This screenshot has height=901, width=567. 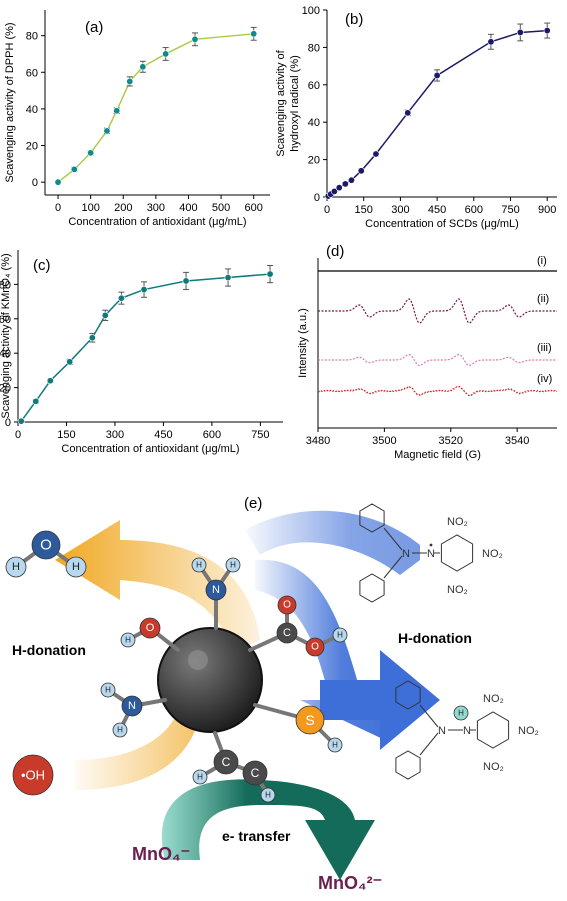 What do you see at coordinates (5, 285) in the screenshot?
I see `y-tick-label: 80` at bounding box center [5, 285].